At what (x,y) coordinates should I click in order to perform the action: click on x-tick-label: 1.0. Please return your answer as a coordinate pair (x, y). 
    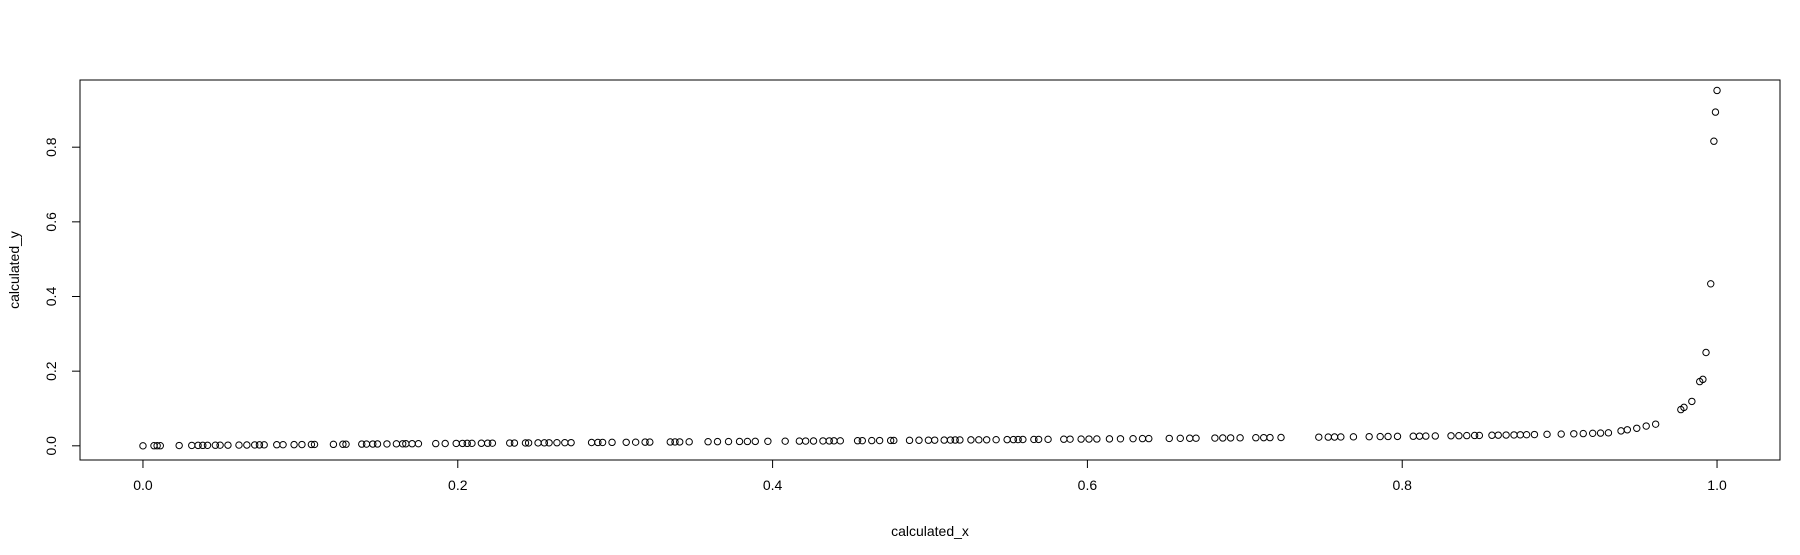
    Looking at the image, I should click on (1717, 485).